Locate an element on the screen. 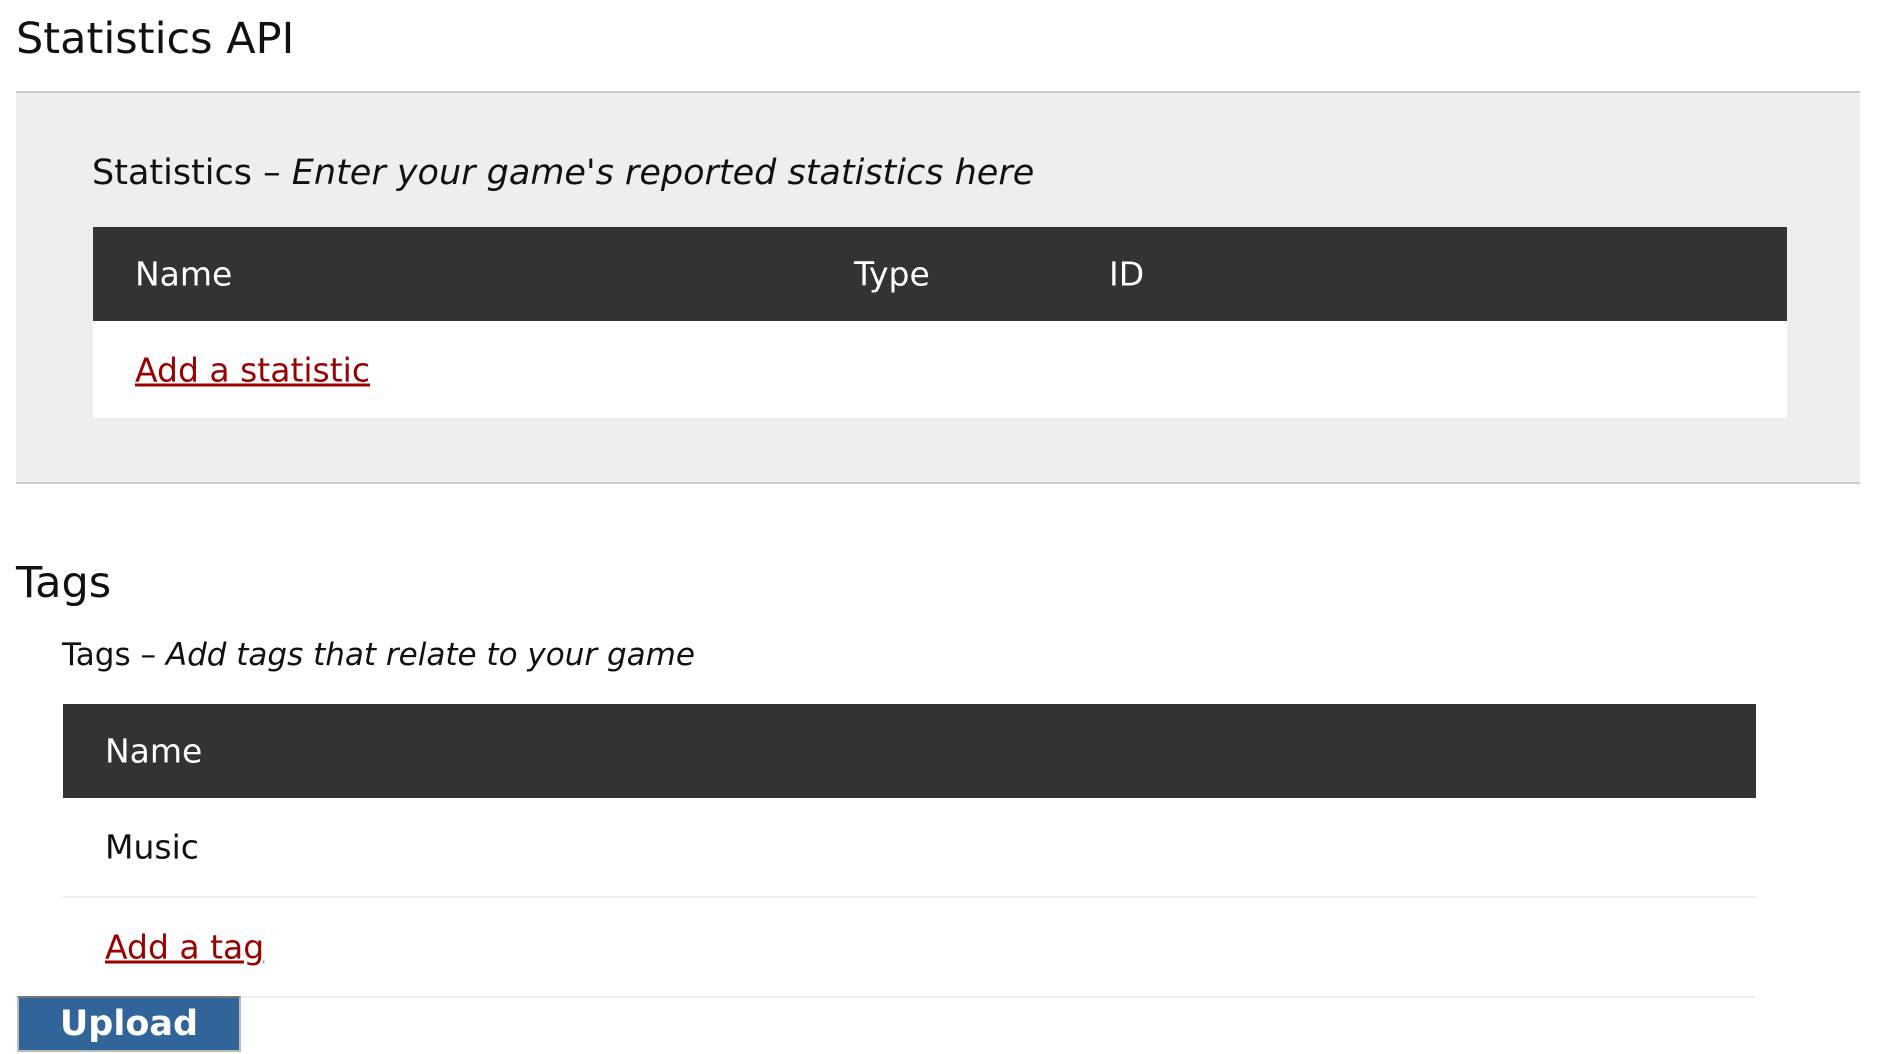  page-title: Statistics API is located at coordinates (155, 39).